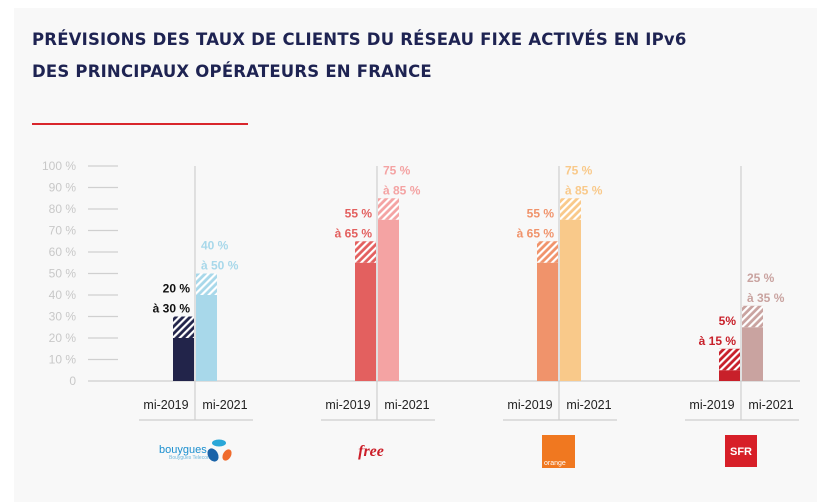  I want to click on y-tick-label: 0, so click(72, 381).